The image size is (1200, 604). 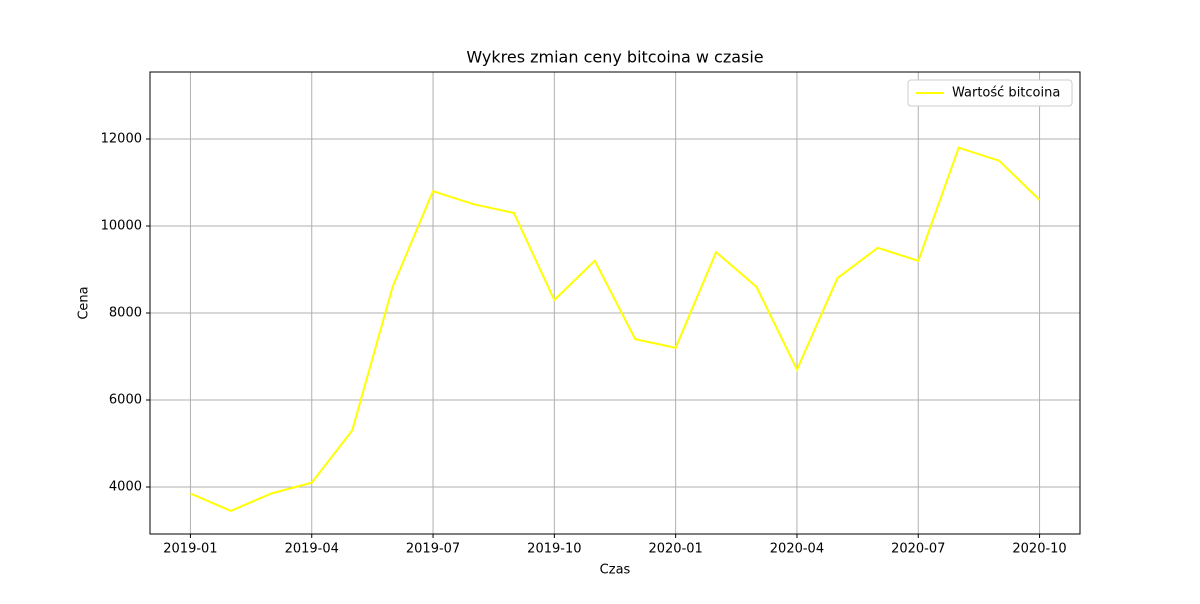 What do you see at coordinates (1006, 93) in the screenshot?
I see `legend-label: Wartość bitcoina` at bounding box center [1006, 93].